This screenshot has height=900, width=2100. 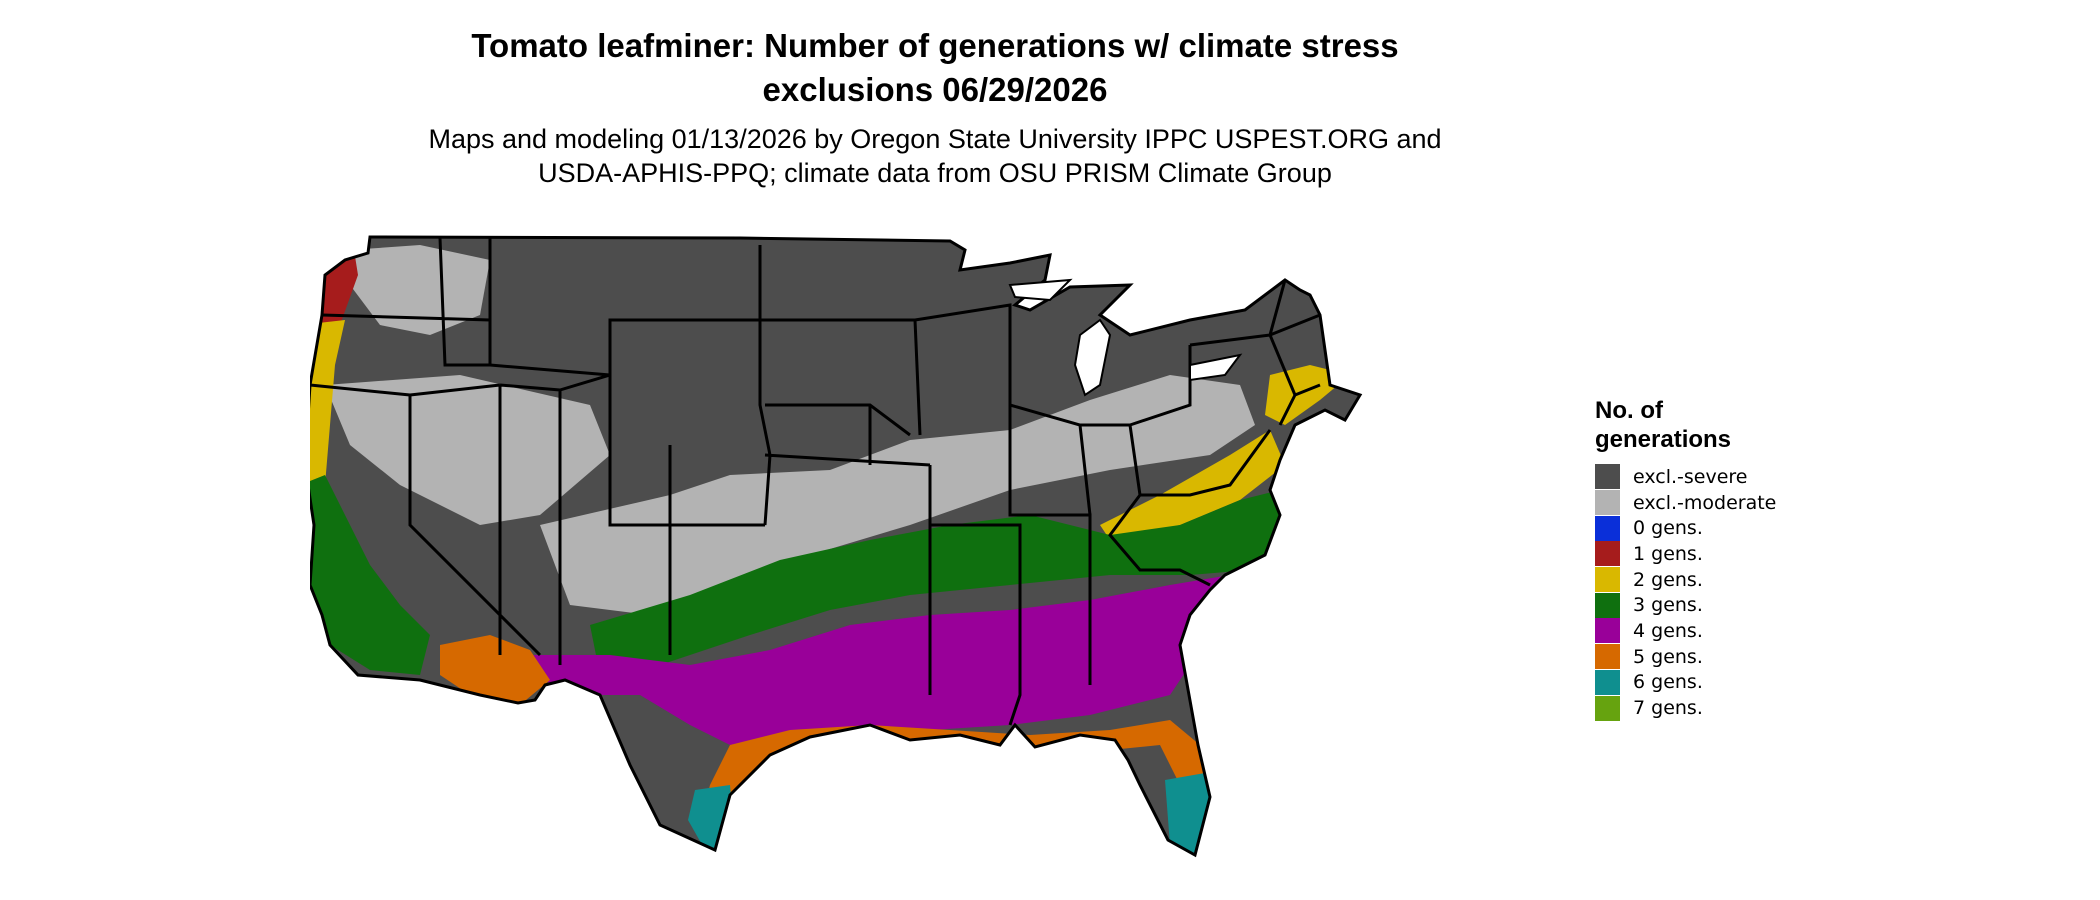 What do you see at coordinates (1663, 439) in the screenshot?
I see `legend-title-line-2: generations` at bounding box center [1663, 439].